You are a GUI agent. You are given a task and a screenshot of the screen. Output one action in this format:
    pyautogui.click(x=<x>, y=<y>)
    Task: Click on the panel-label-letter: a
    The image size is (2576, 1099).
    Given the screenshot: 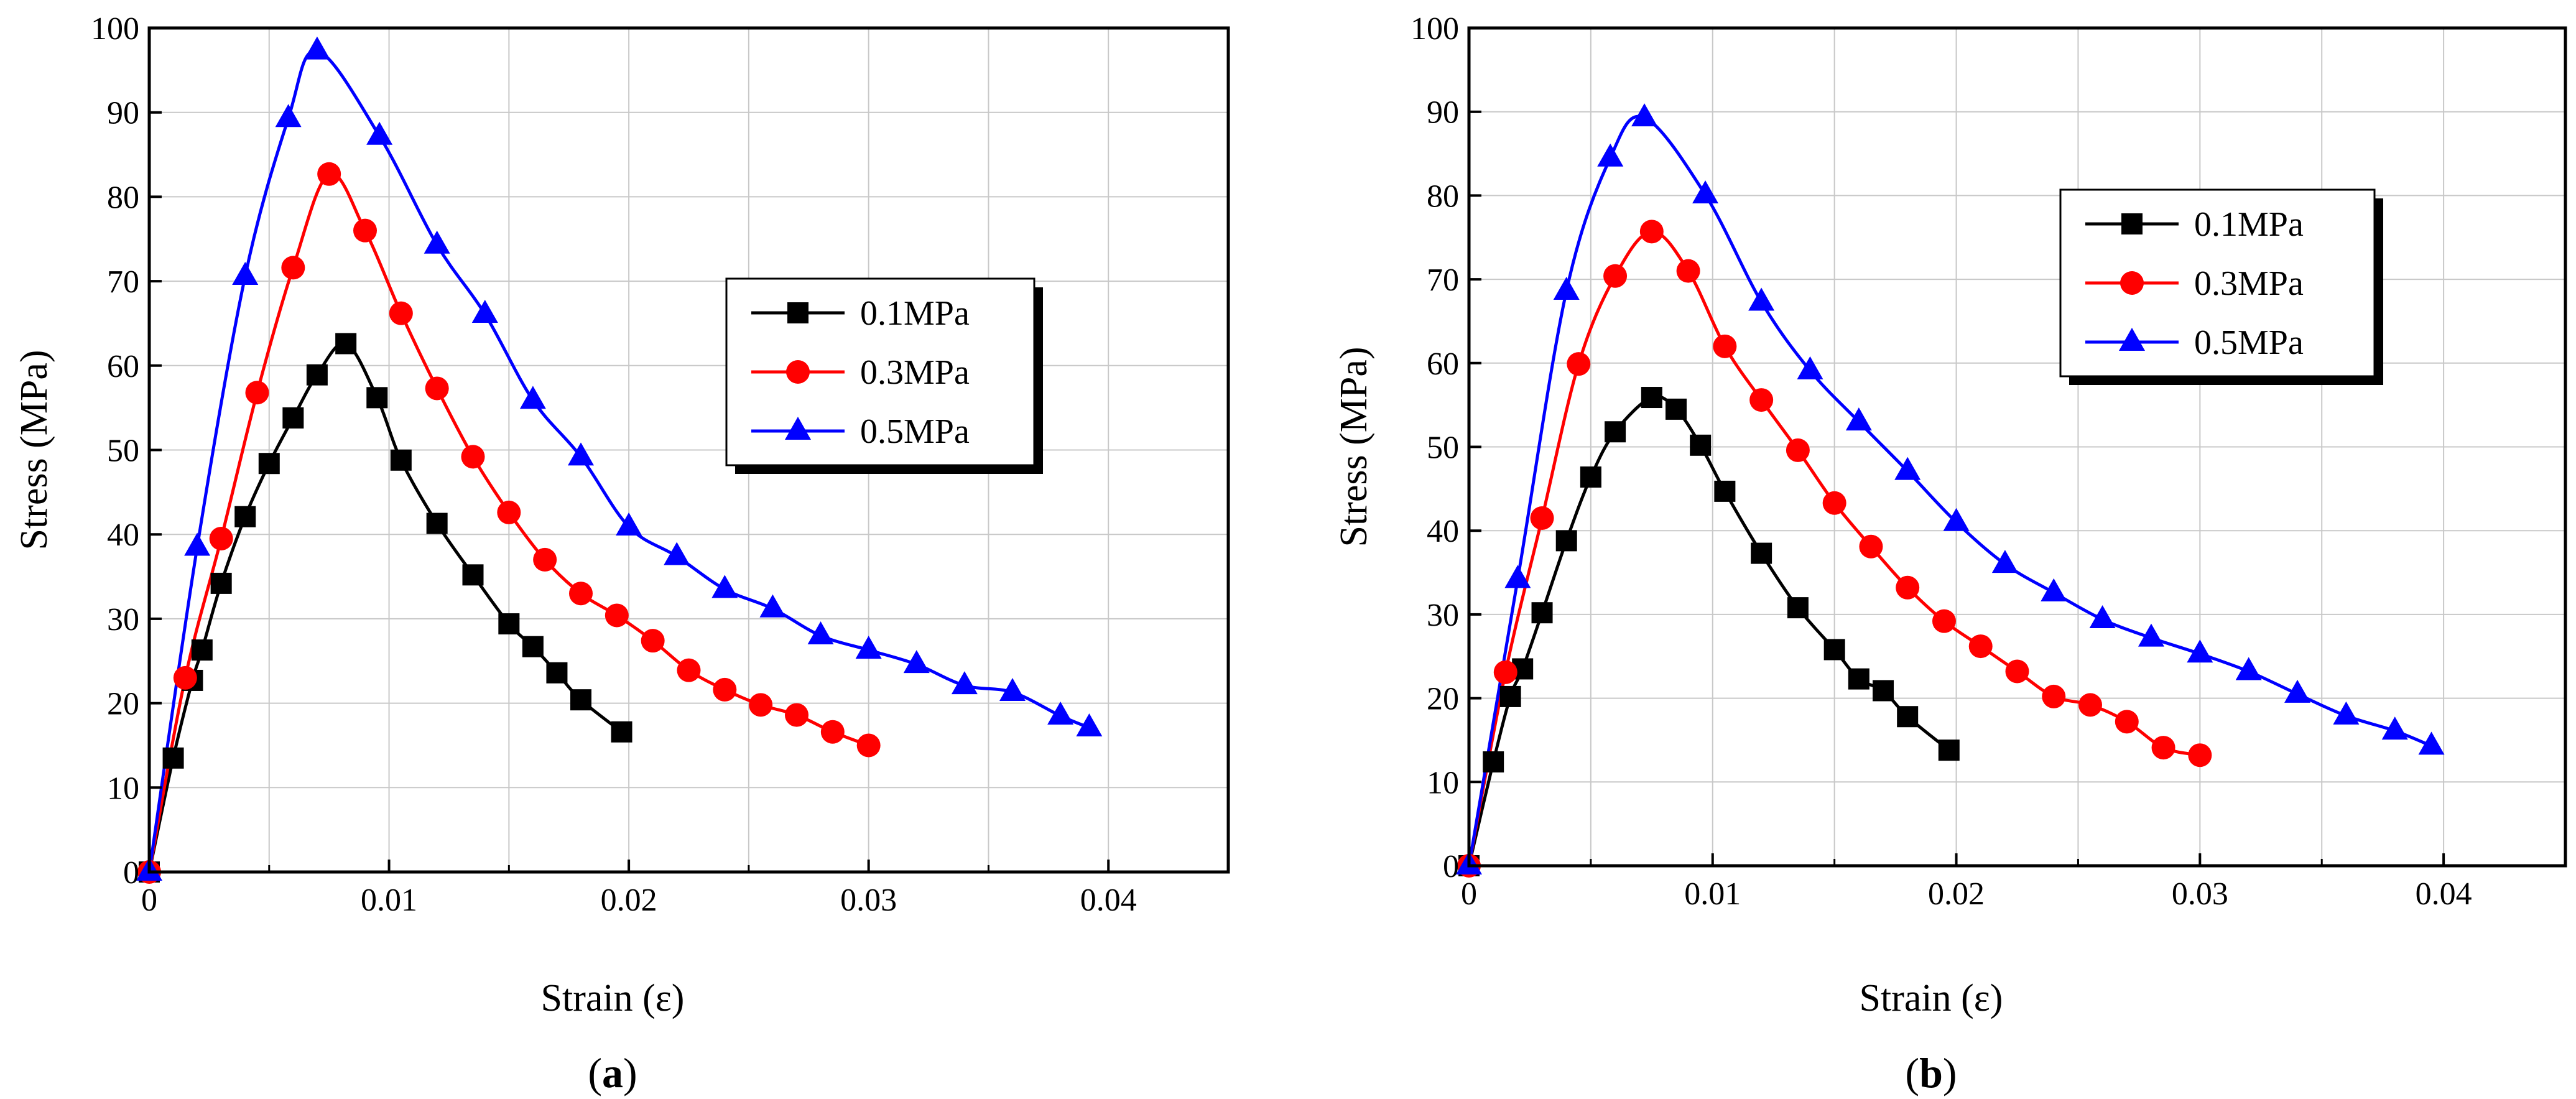 What is the action you would take?
    pyautogui.click(x=612, y=1073)
    